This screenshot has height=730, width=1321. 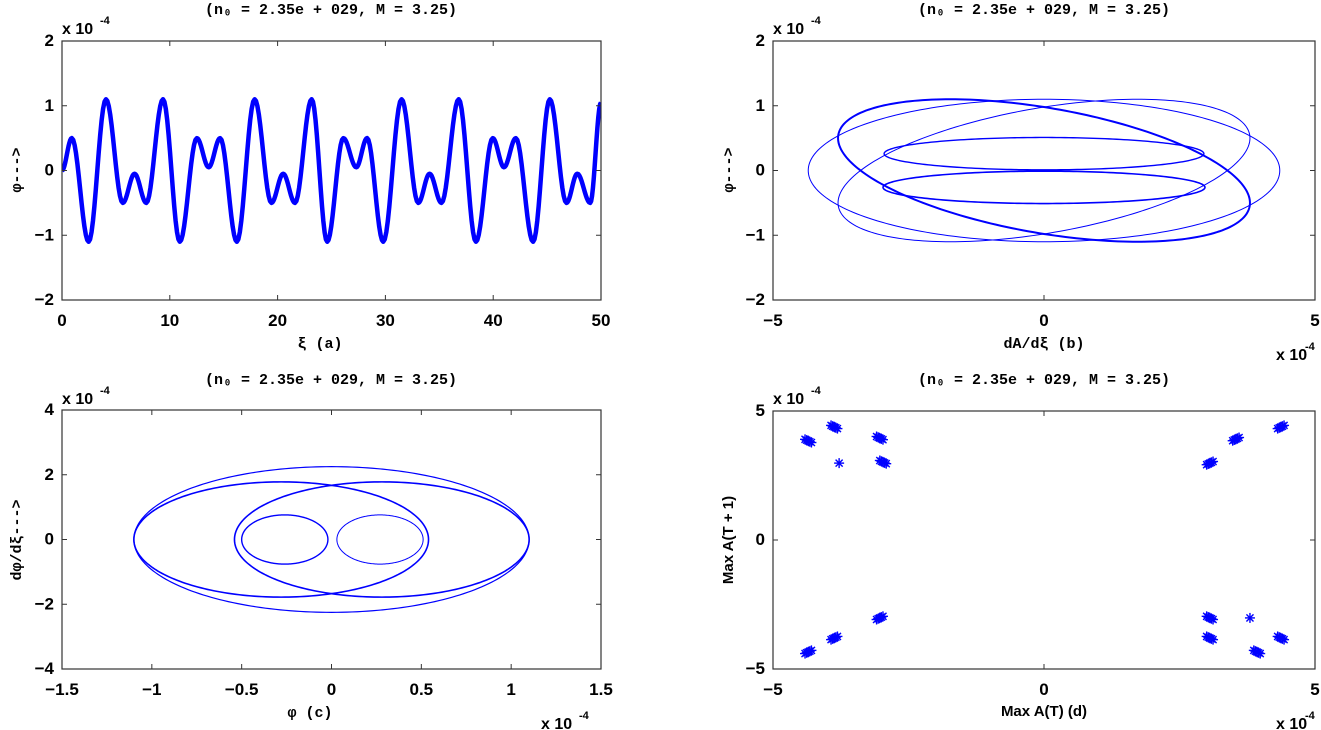 I want to click on x-tick-label: 50, so click(x=601, y=320).